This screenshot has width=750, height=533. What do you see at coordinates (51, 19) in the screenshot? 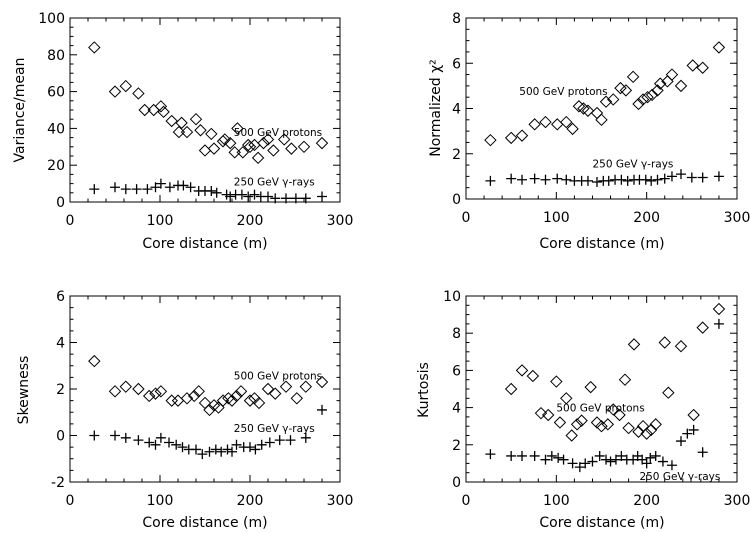
I see `y-tick-label: 100` at bounding box center [51, 19].